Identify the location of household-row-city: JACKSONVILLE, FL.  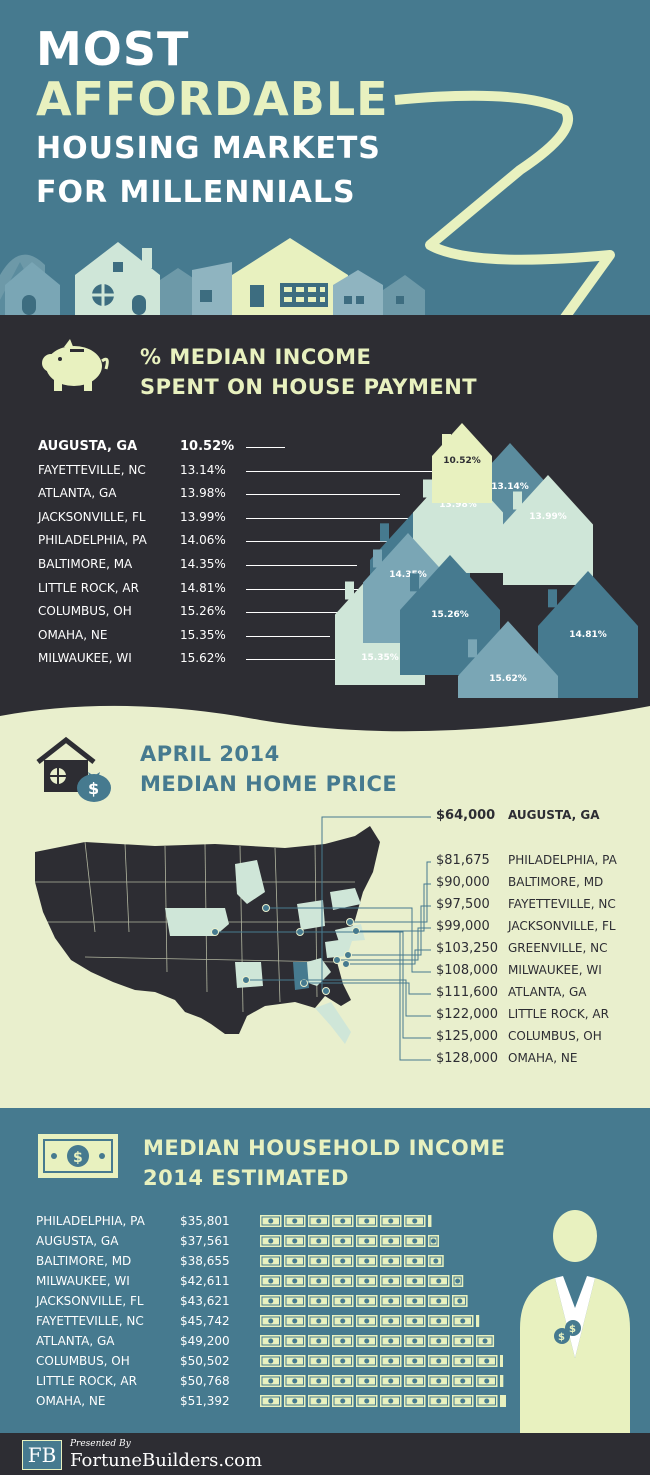
(90, 1301).